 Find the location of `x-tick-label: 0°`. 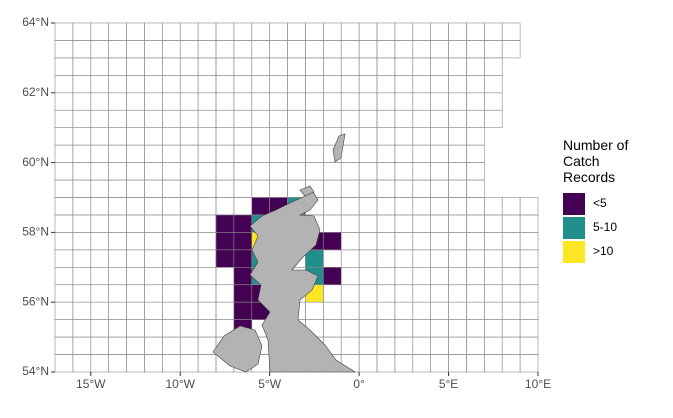

x-tick-label: 0° is located at coordinates (359, 384).